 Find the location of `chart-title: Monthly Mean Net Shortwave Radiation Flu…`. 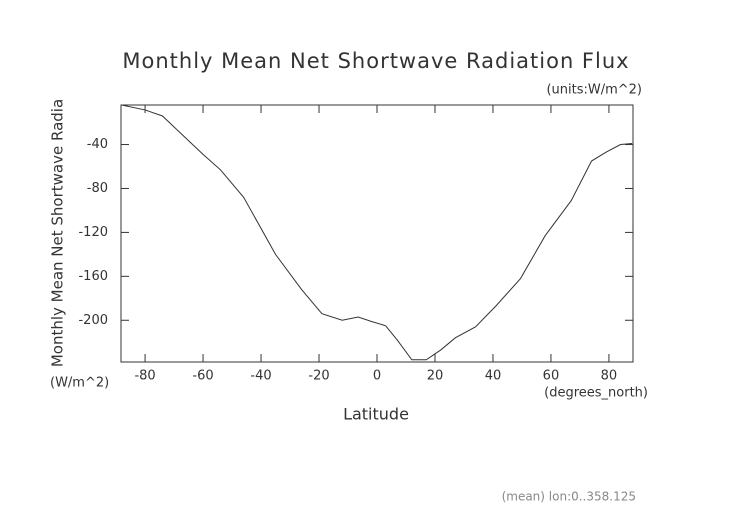

chart-title: Monthly Mean Net Shortwave Radiation Flu… is located at coordinates (375, 61).